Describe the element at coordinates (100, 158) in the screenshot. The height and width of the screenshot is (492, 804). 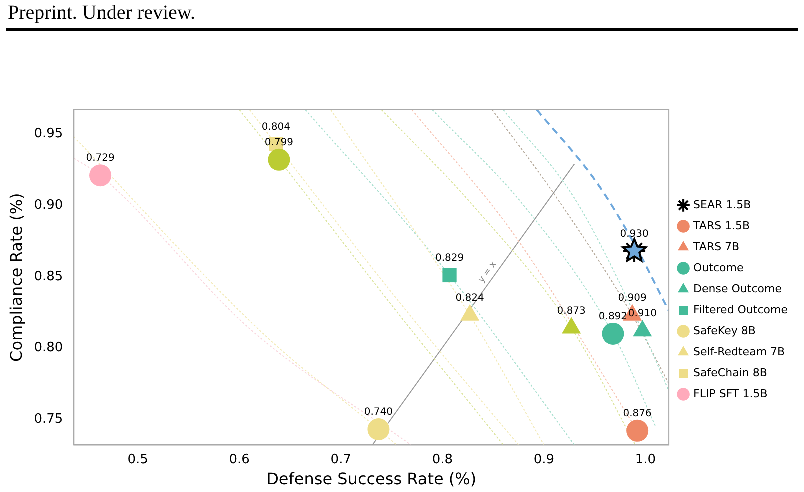
I see `annotation: 0.729` at that location.